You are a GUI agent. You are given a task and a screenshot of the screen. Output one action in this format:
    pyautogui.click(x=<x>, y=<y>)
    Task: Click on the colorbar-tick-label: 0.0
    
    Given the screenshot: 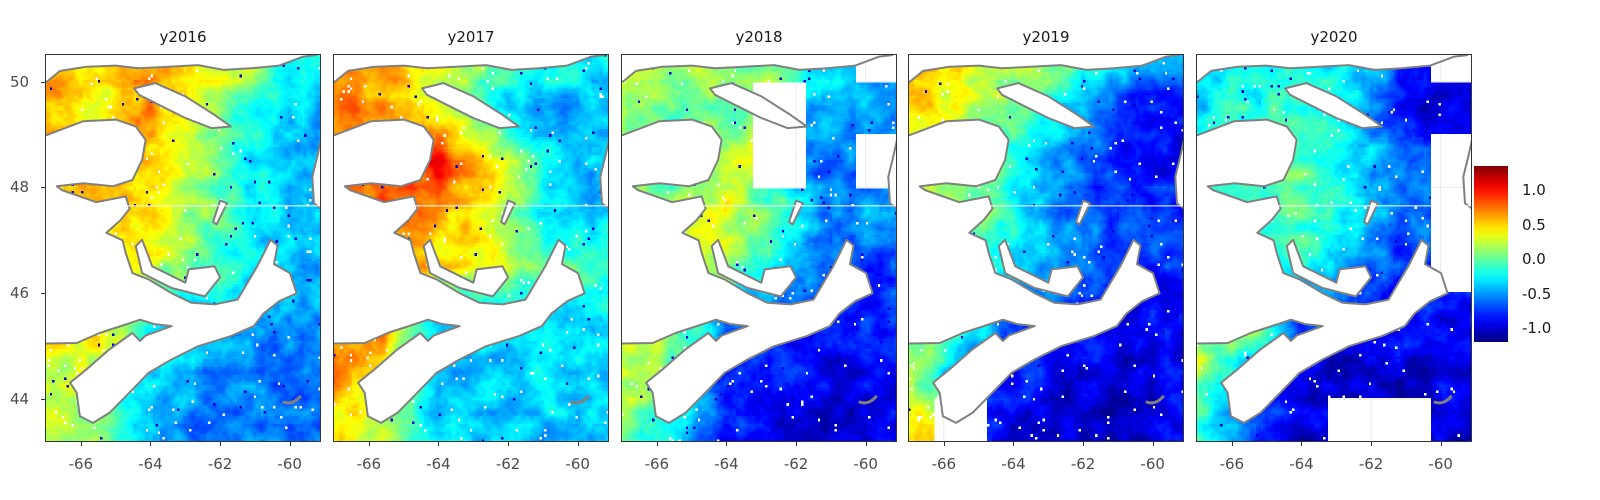 What is the action you would take?
    pyautogui.click(x=1534, y=259)
    